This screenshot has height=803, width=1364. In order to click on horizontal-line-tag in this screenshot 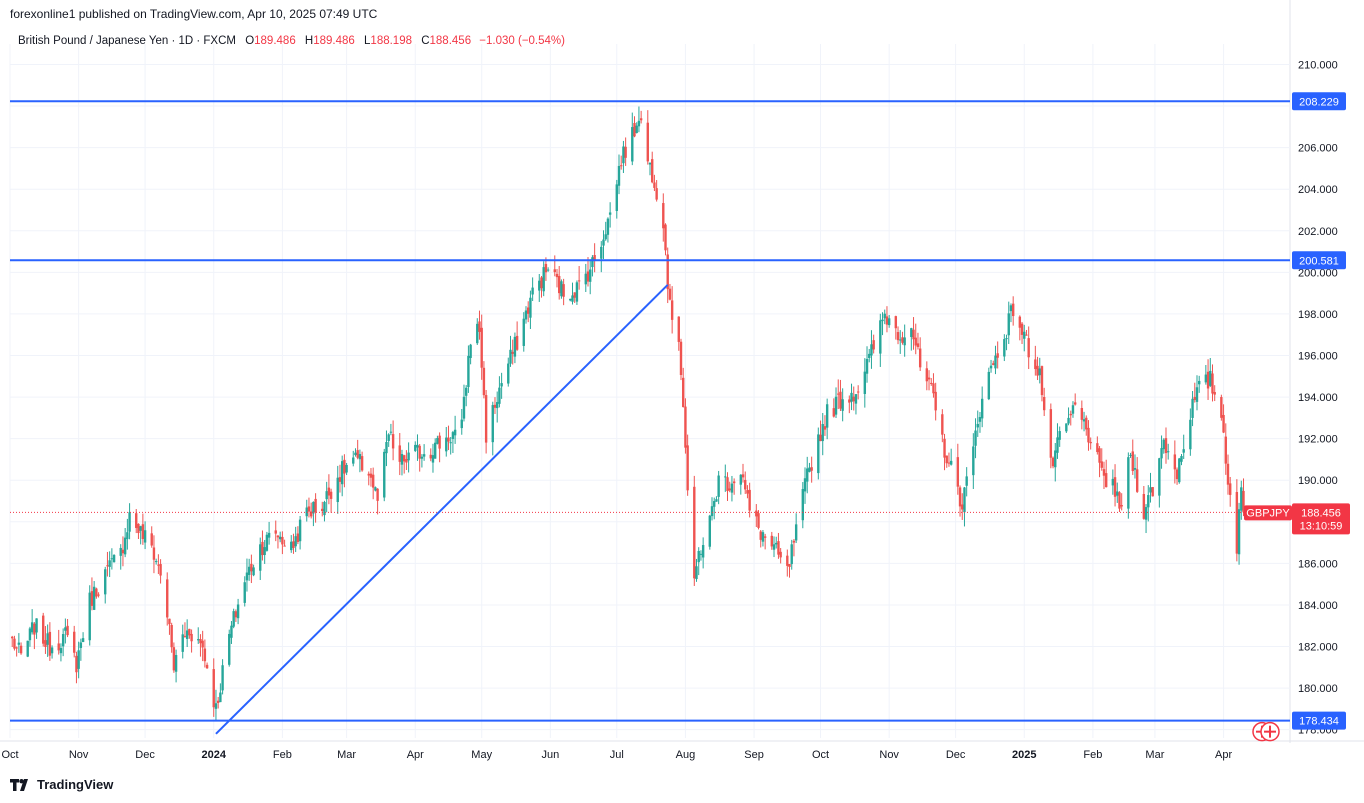, I will do `click(1319, 101)`.